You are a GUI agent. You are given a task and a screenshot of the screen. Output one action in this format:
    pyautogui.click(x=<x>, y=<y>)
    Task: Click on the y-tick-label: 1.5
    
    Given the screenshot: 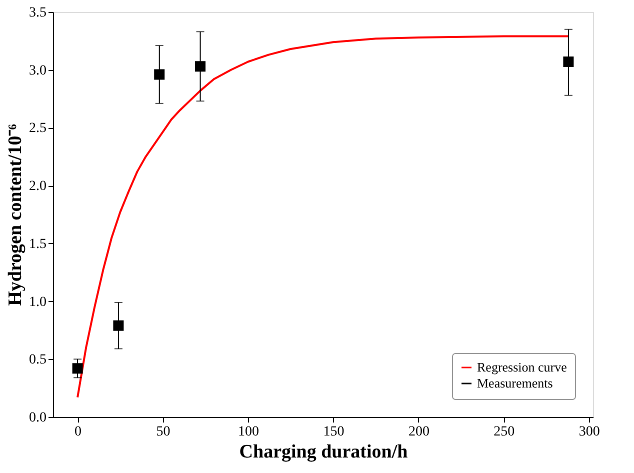 What is the action you would take?
    pyautogui.click(x=37, y=244)
    